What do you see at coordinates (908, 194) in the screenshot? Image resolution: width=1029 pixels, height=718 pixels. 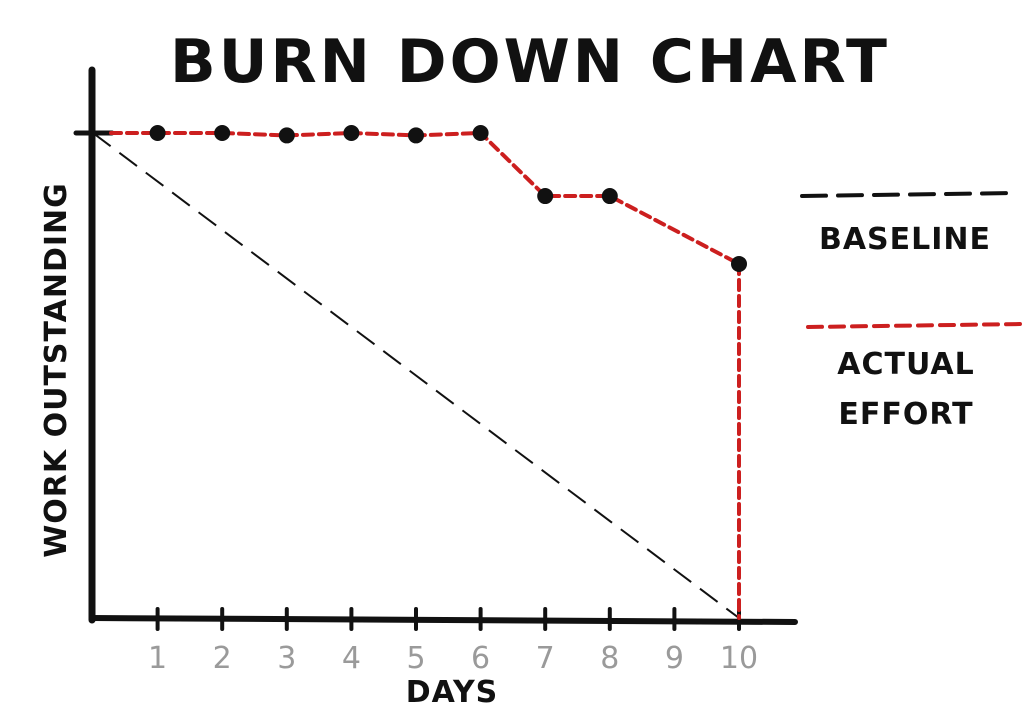 I see `legend-baseline-swatch` at bounding box center [908, 194].